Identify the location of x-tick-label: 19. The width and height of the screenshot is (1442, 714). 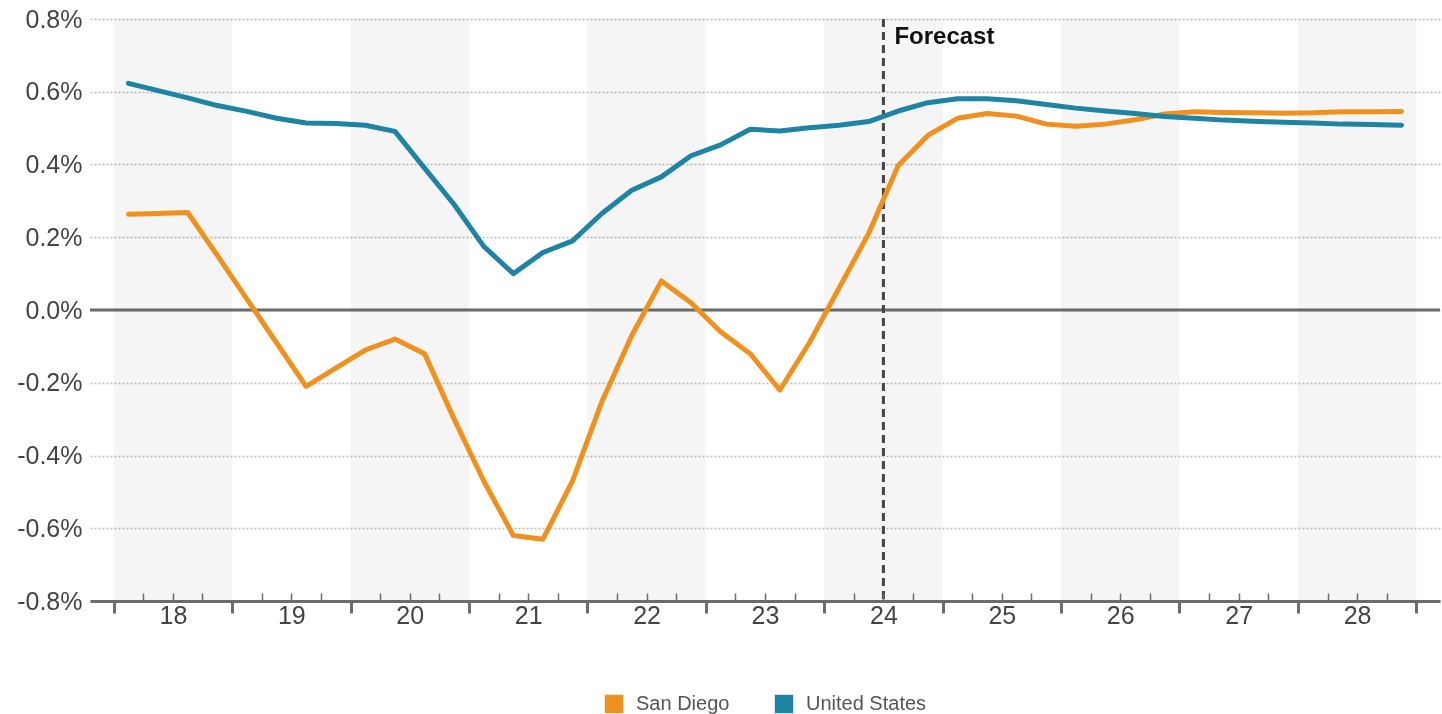
(291, 614).